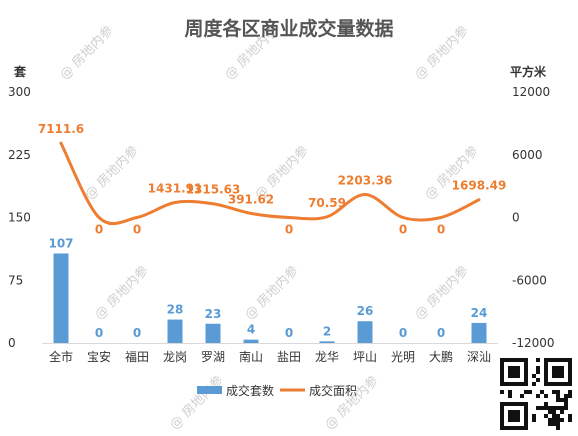  I want to click on bar-全市, so click(61, 298).